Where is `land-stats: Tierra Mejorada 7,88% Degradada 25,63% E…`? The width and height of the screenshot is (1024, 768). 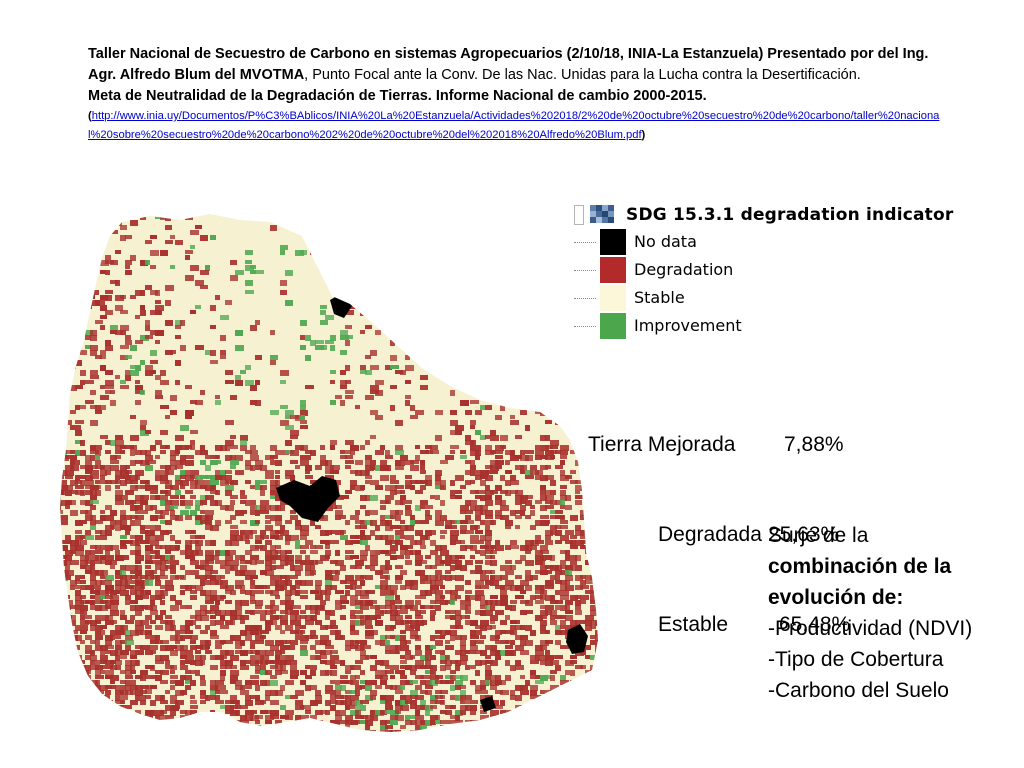
land-stats: Tierra Mejorada 7,88% Degradada 25,63% E… is located at coordinates (719, 520).